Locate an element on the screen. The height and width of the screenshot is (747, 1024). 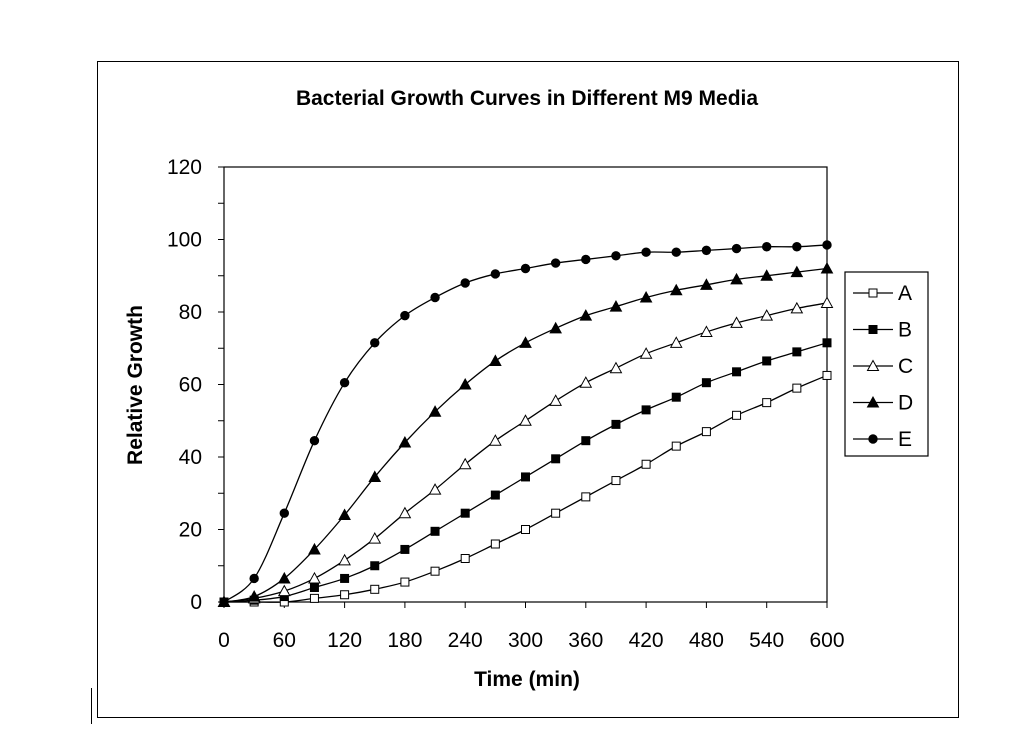
y-tick-label: 80 is located at coordinates (190, 312).